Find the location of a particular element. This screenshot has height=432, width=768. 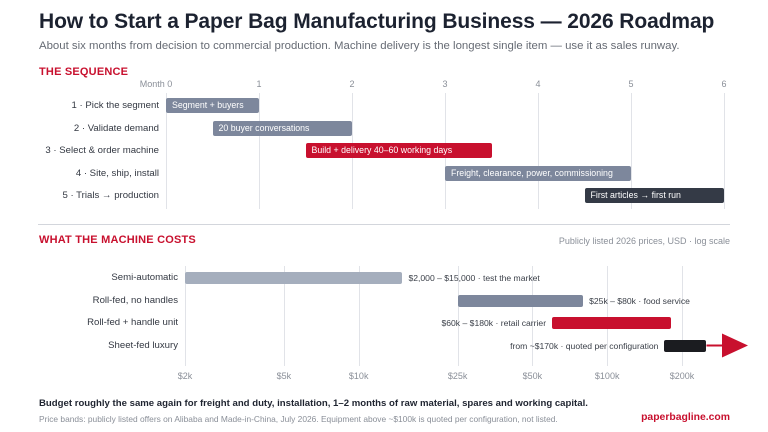

price-tick-label: $200k is located at coordinates (682, 376).